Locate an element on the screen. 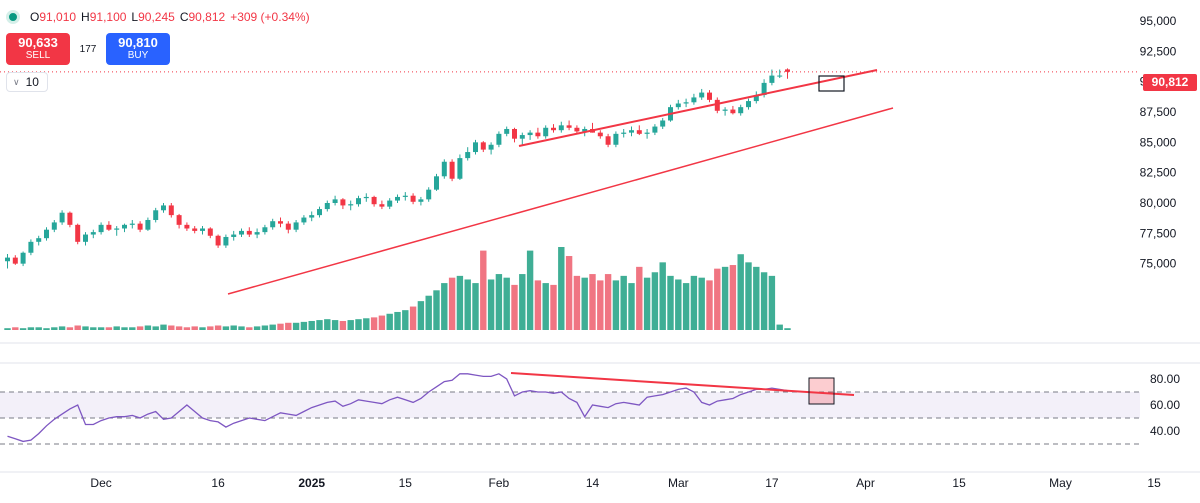 Image resolution: width=1200 pixels, height=503 pixels. market-status-icon is located at coordinates (13, 17).